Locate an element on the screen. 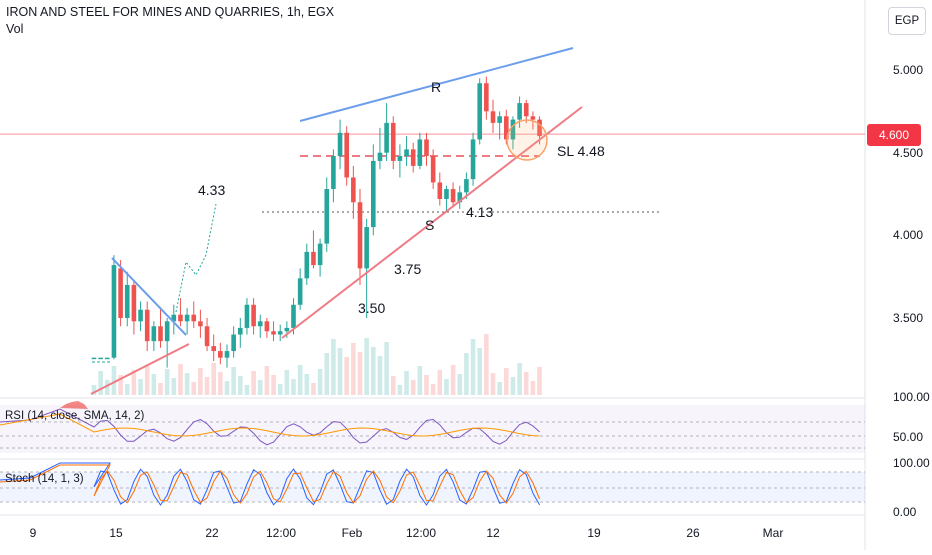  annotation-support: S is located at coordinates (429, 225).